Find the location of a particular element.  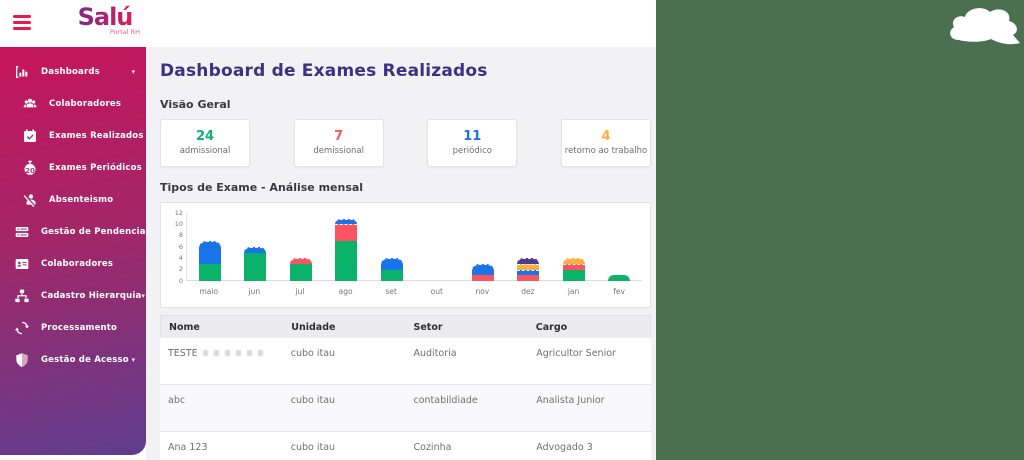

stat-value: 11 is located at coordinates (472, 137).